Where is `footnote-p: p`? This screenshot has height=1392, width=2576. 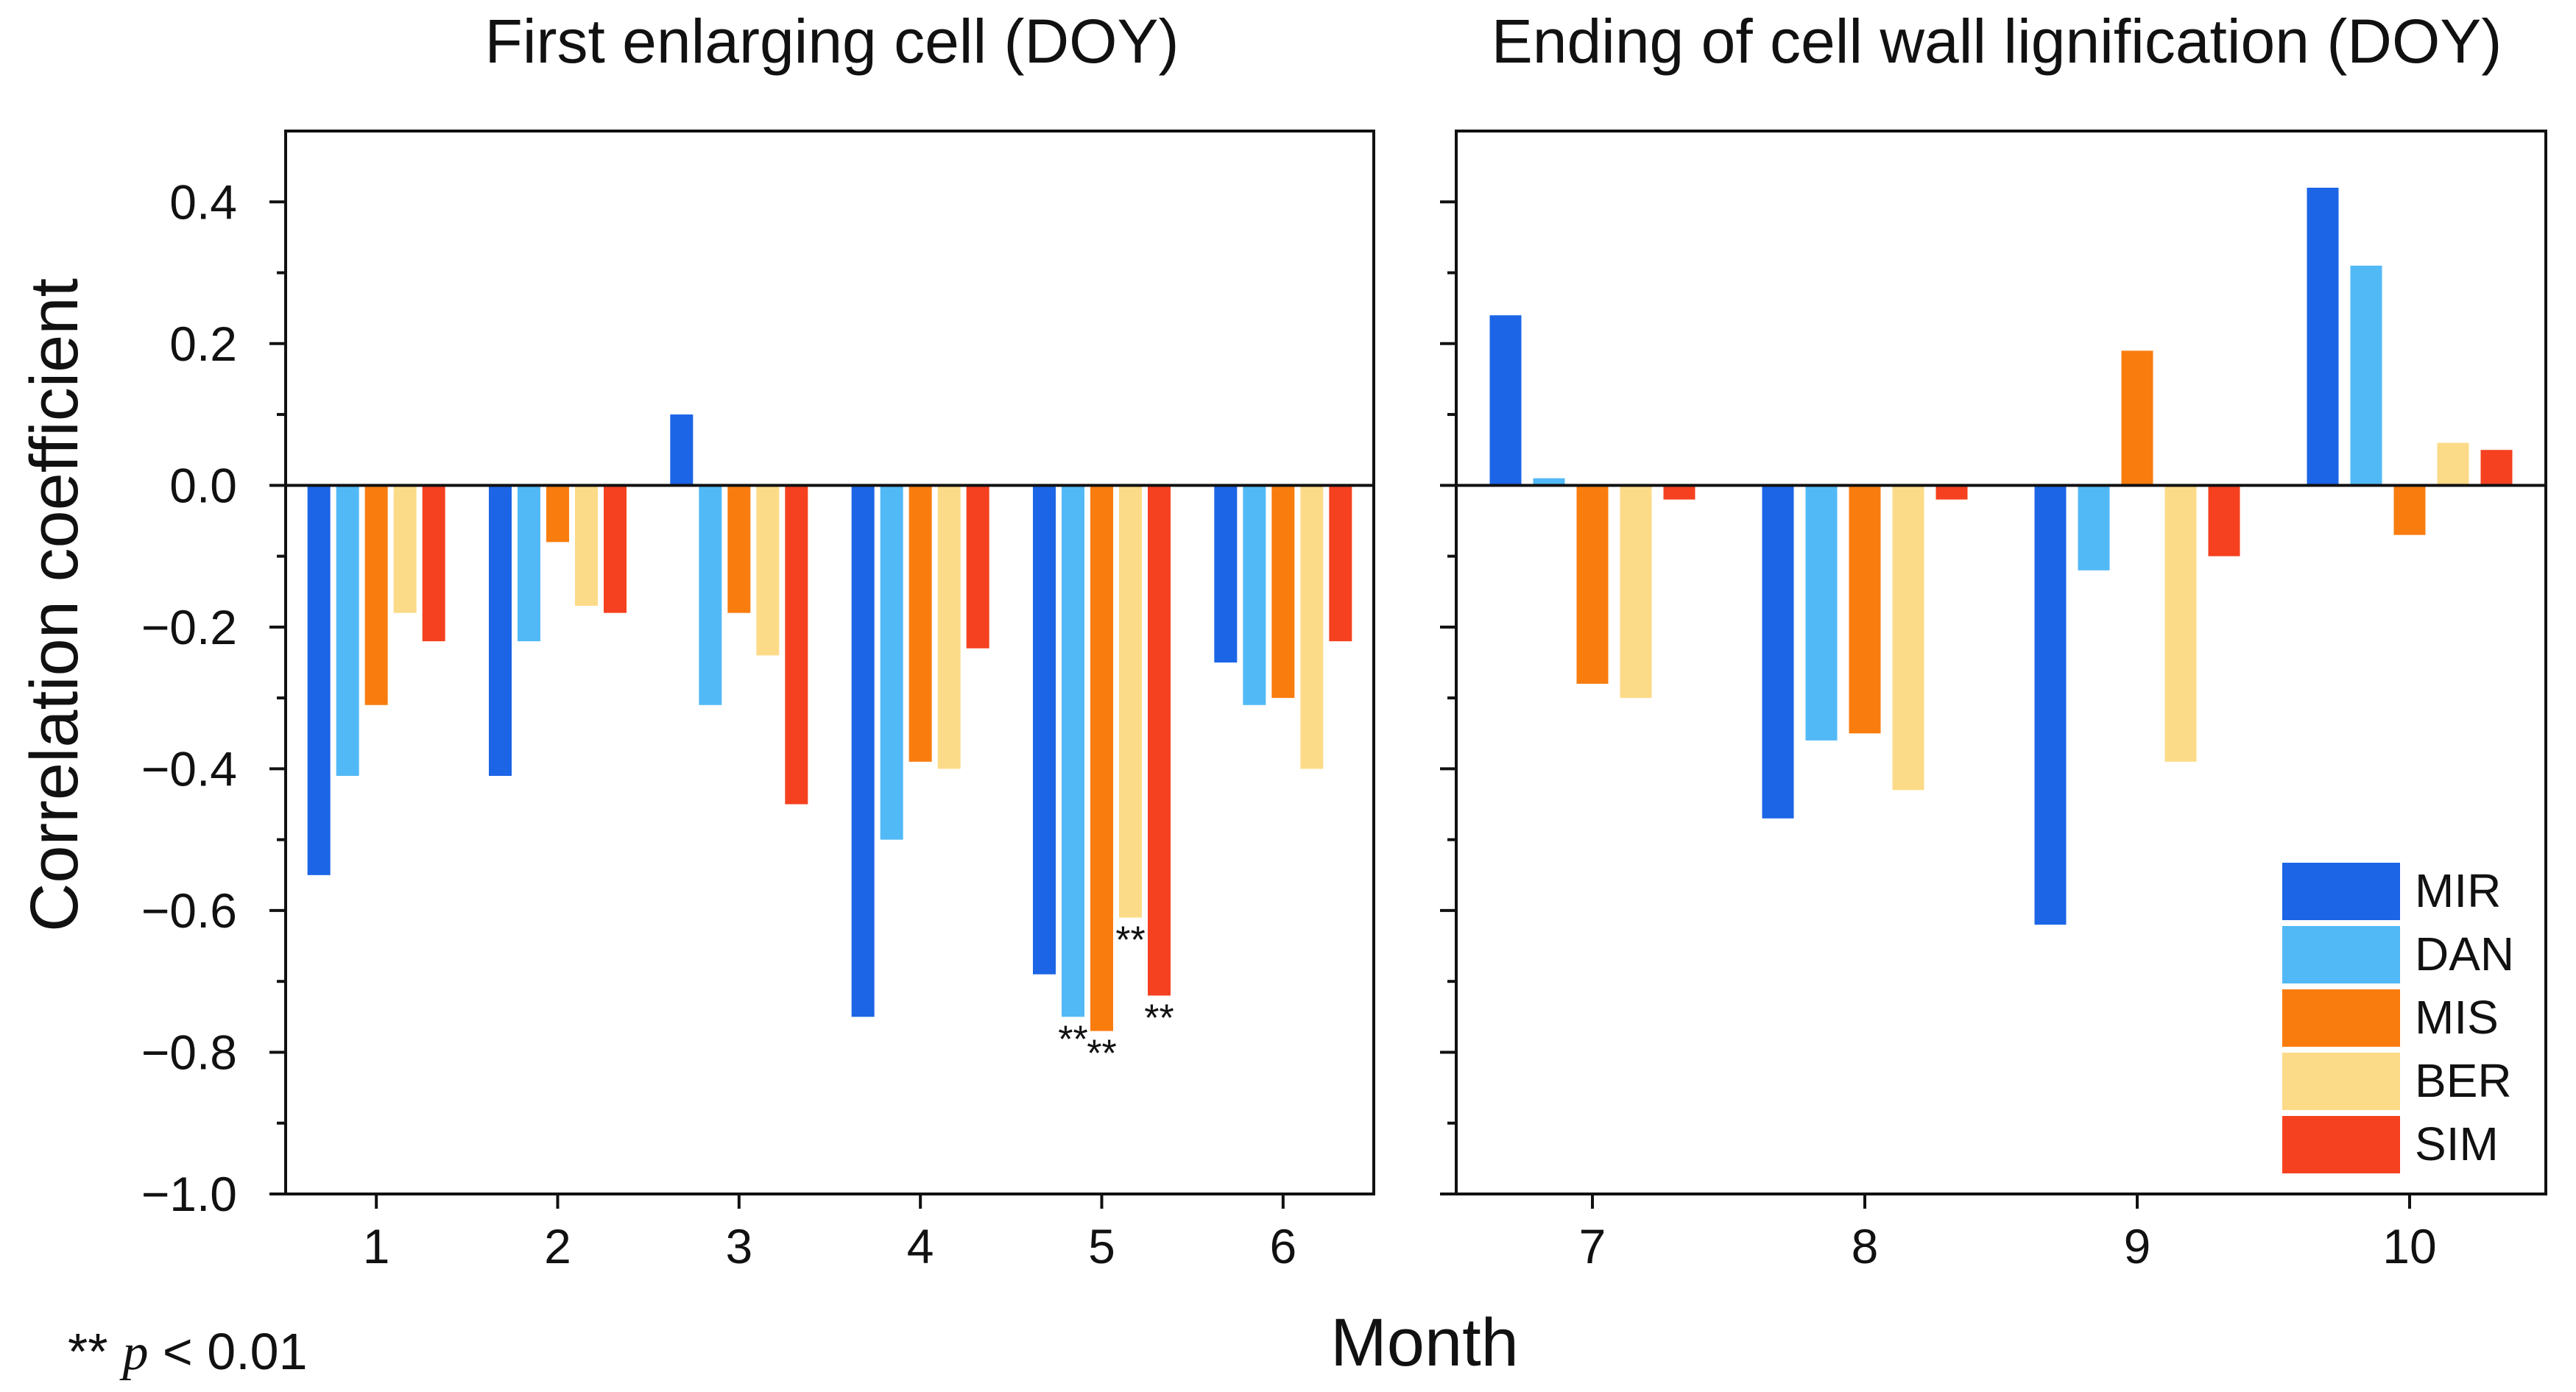
footnote-p: p is located at coordinates (133, 1352).